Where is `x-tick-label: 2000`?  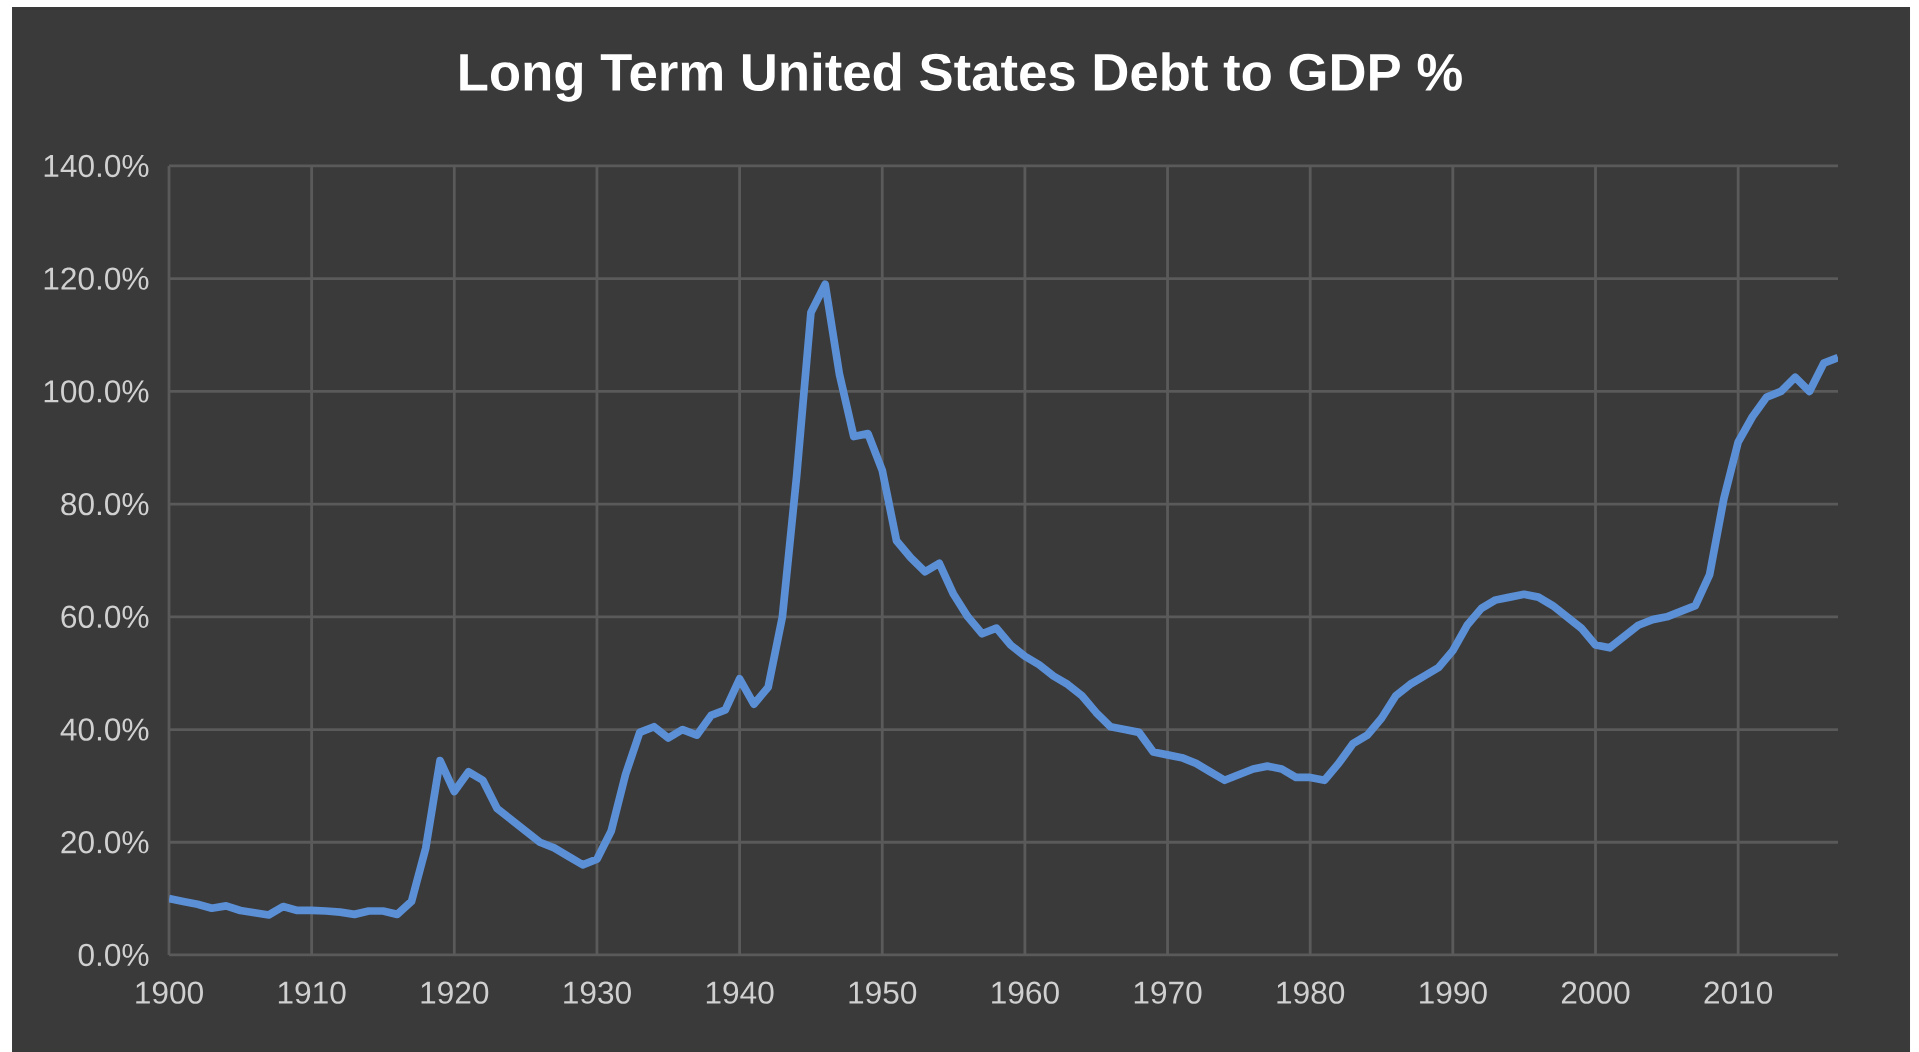
x-tick-label: 2000 is located at coordinates (1595, 992).